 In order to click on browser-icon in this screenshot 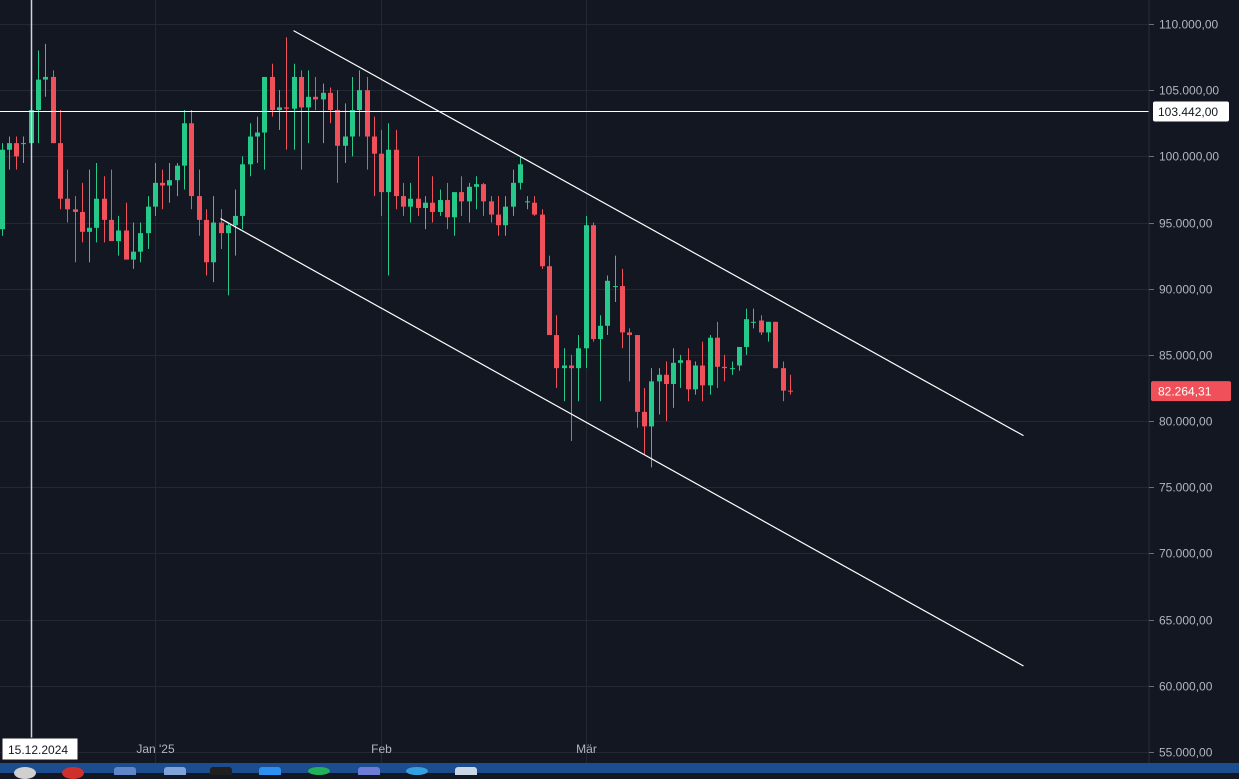, I will do `click(73, 773)`.